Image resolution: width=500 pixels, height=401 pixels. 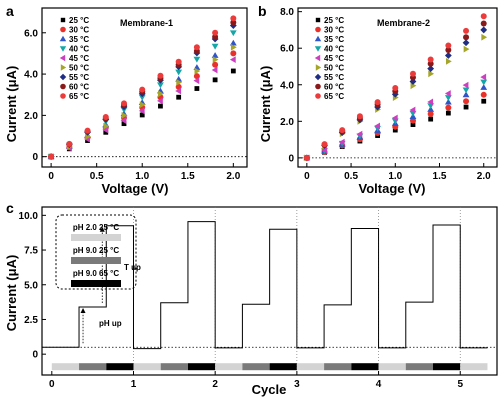 What do you see at coordinates (262, 11) in the screenshot?
I see `panel-b-letter: b` at bounding box center [262, 11].